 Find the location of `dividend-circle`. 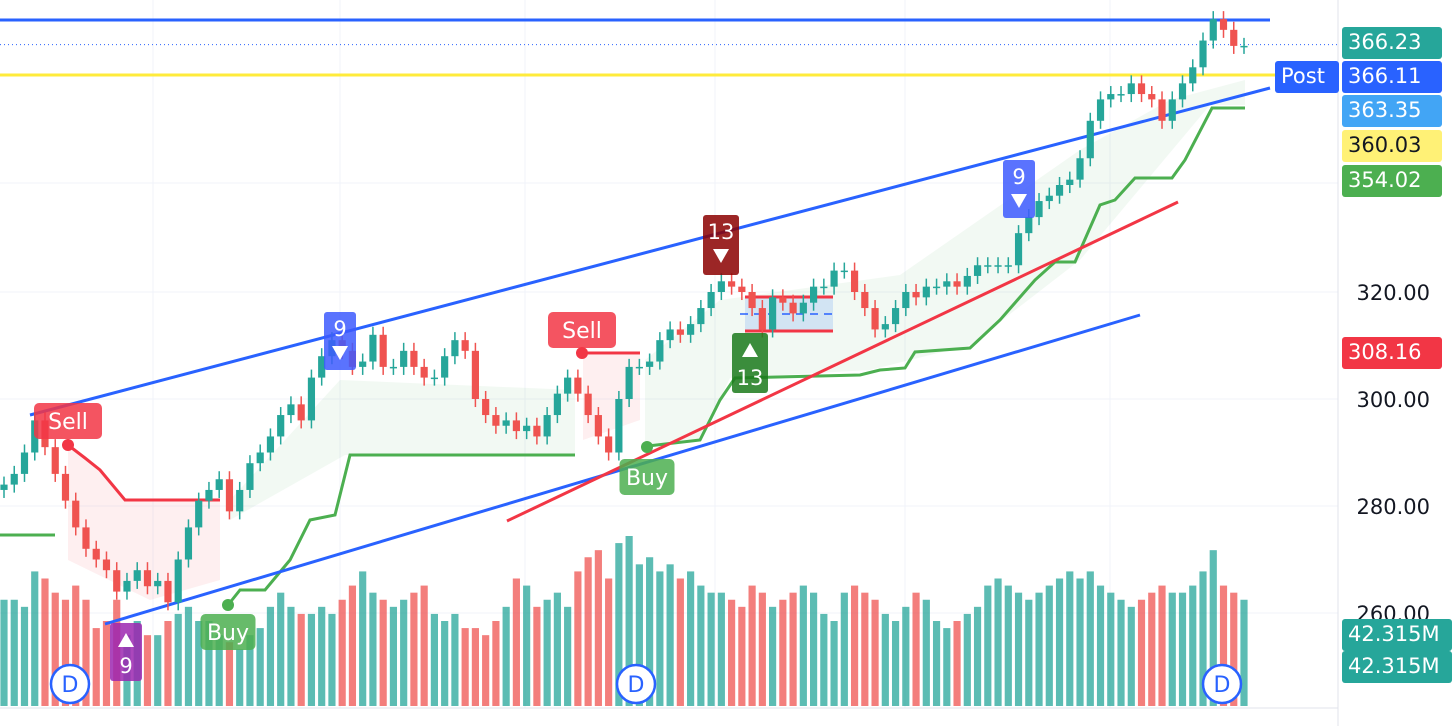

dividend-circle is located at coordinates (1222, 684).